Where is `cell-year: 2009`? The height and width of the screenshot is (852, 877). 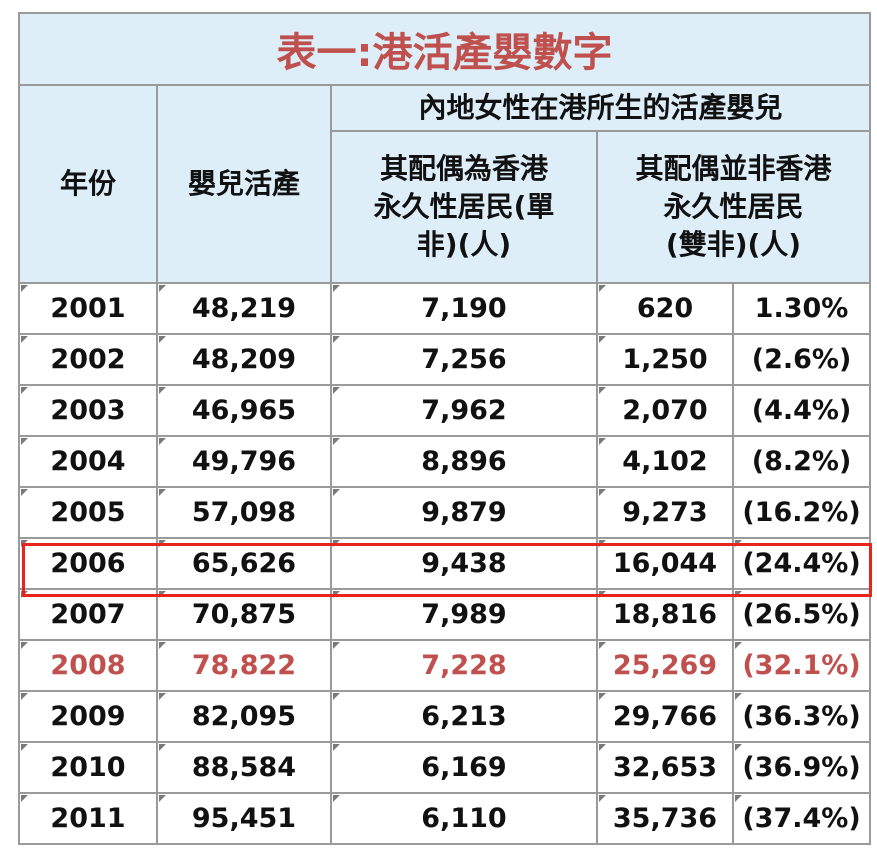
cell-year: 2009 is located at coordinates (88, 716).